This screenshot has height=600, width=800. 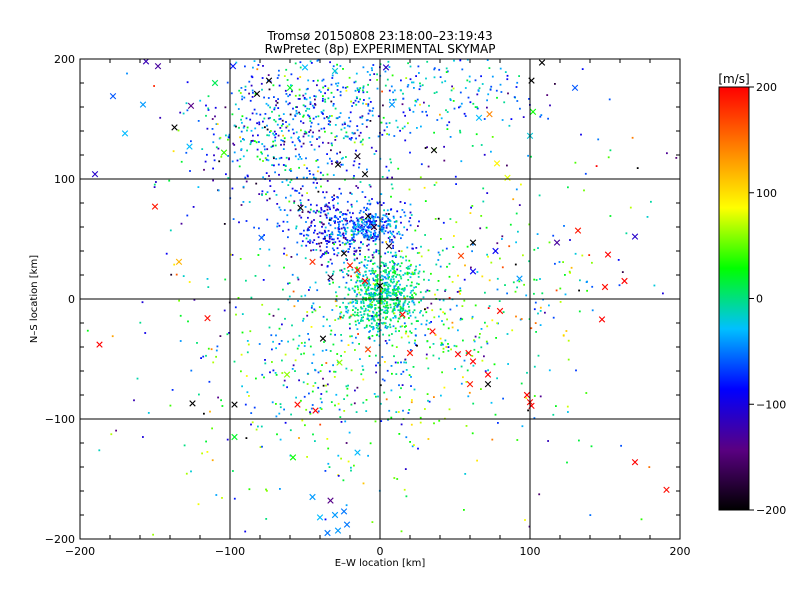 I want to click on scatter-cross, so click(x=608, y=254).